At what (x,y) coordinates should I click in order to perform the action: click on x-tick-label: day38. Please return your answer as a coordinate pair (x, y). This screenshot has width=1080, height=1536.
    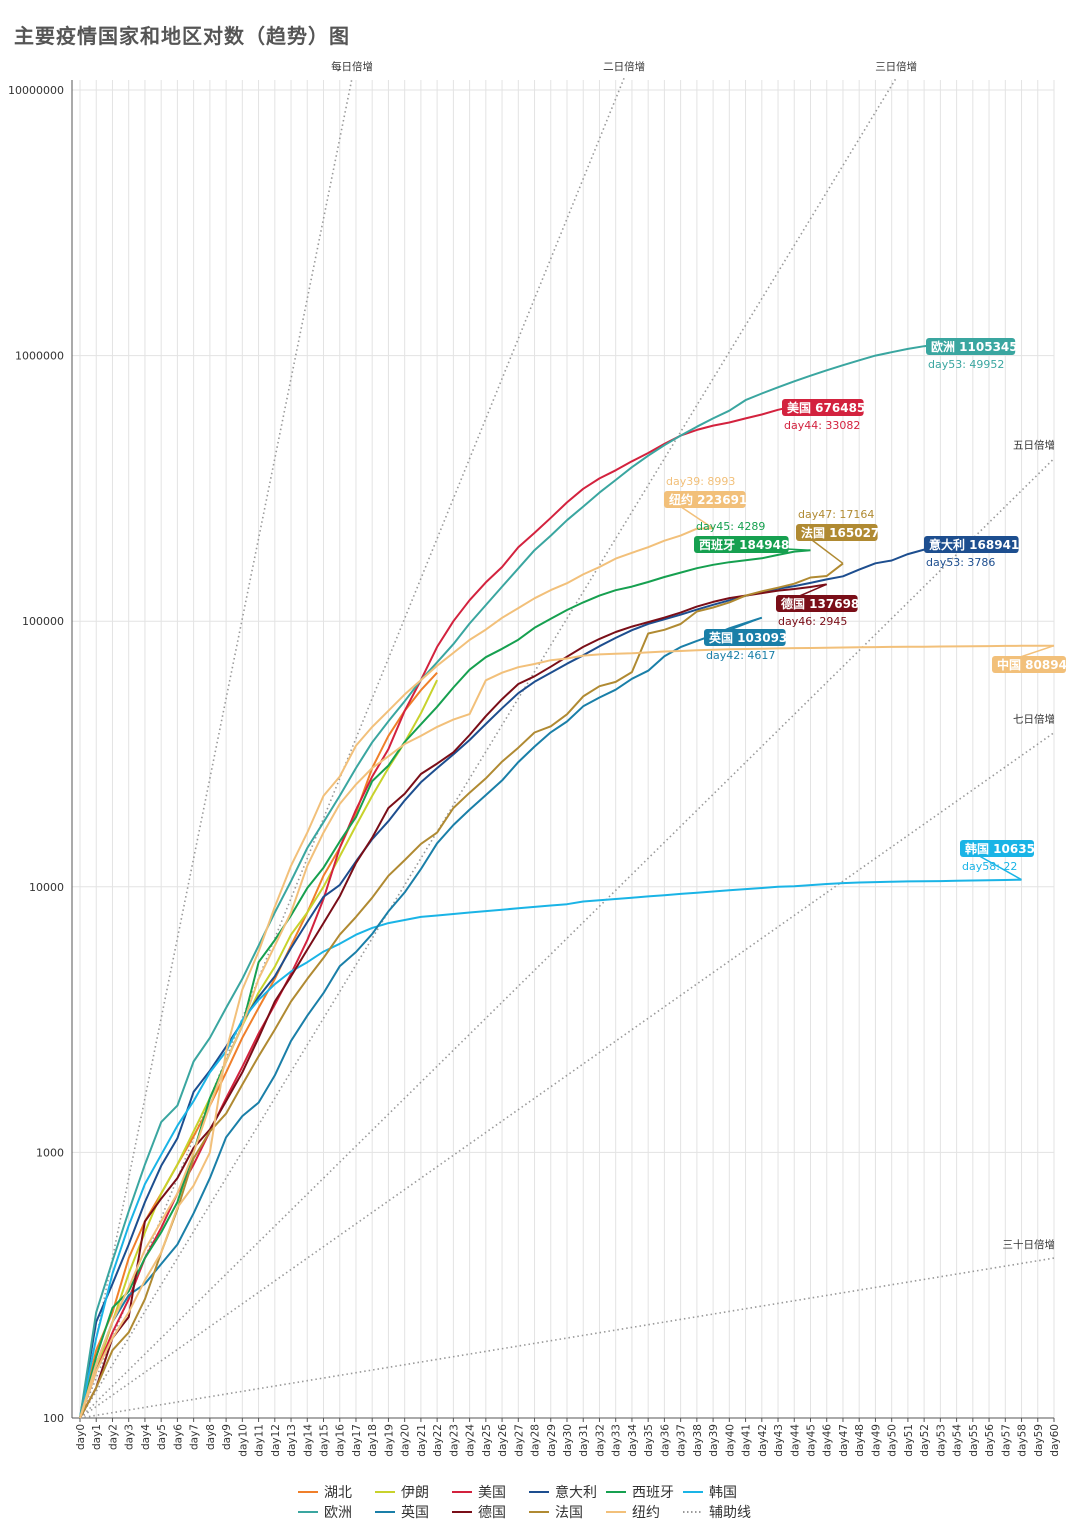
    Looking at the image, I should click on (698, 1440).